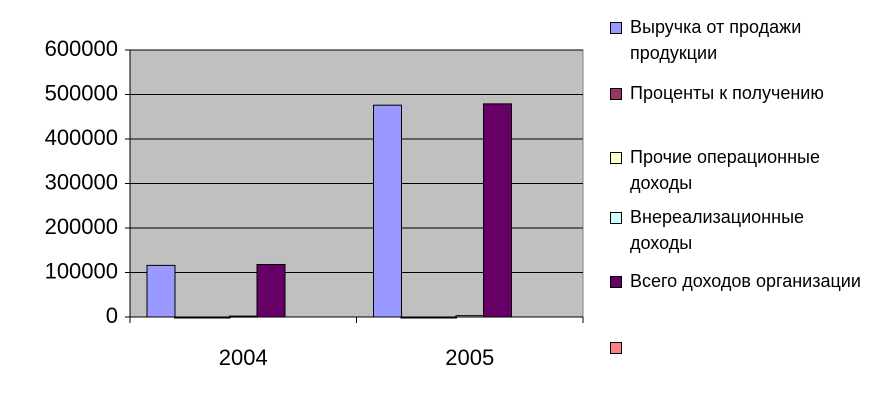 The width and height of the screenshot is (876, 409). What do you see at coordinates (717, 230) in the screenshot?
I see `legend-label: Внереализационные доходы` at bounding box center [717, 230].